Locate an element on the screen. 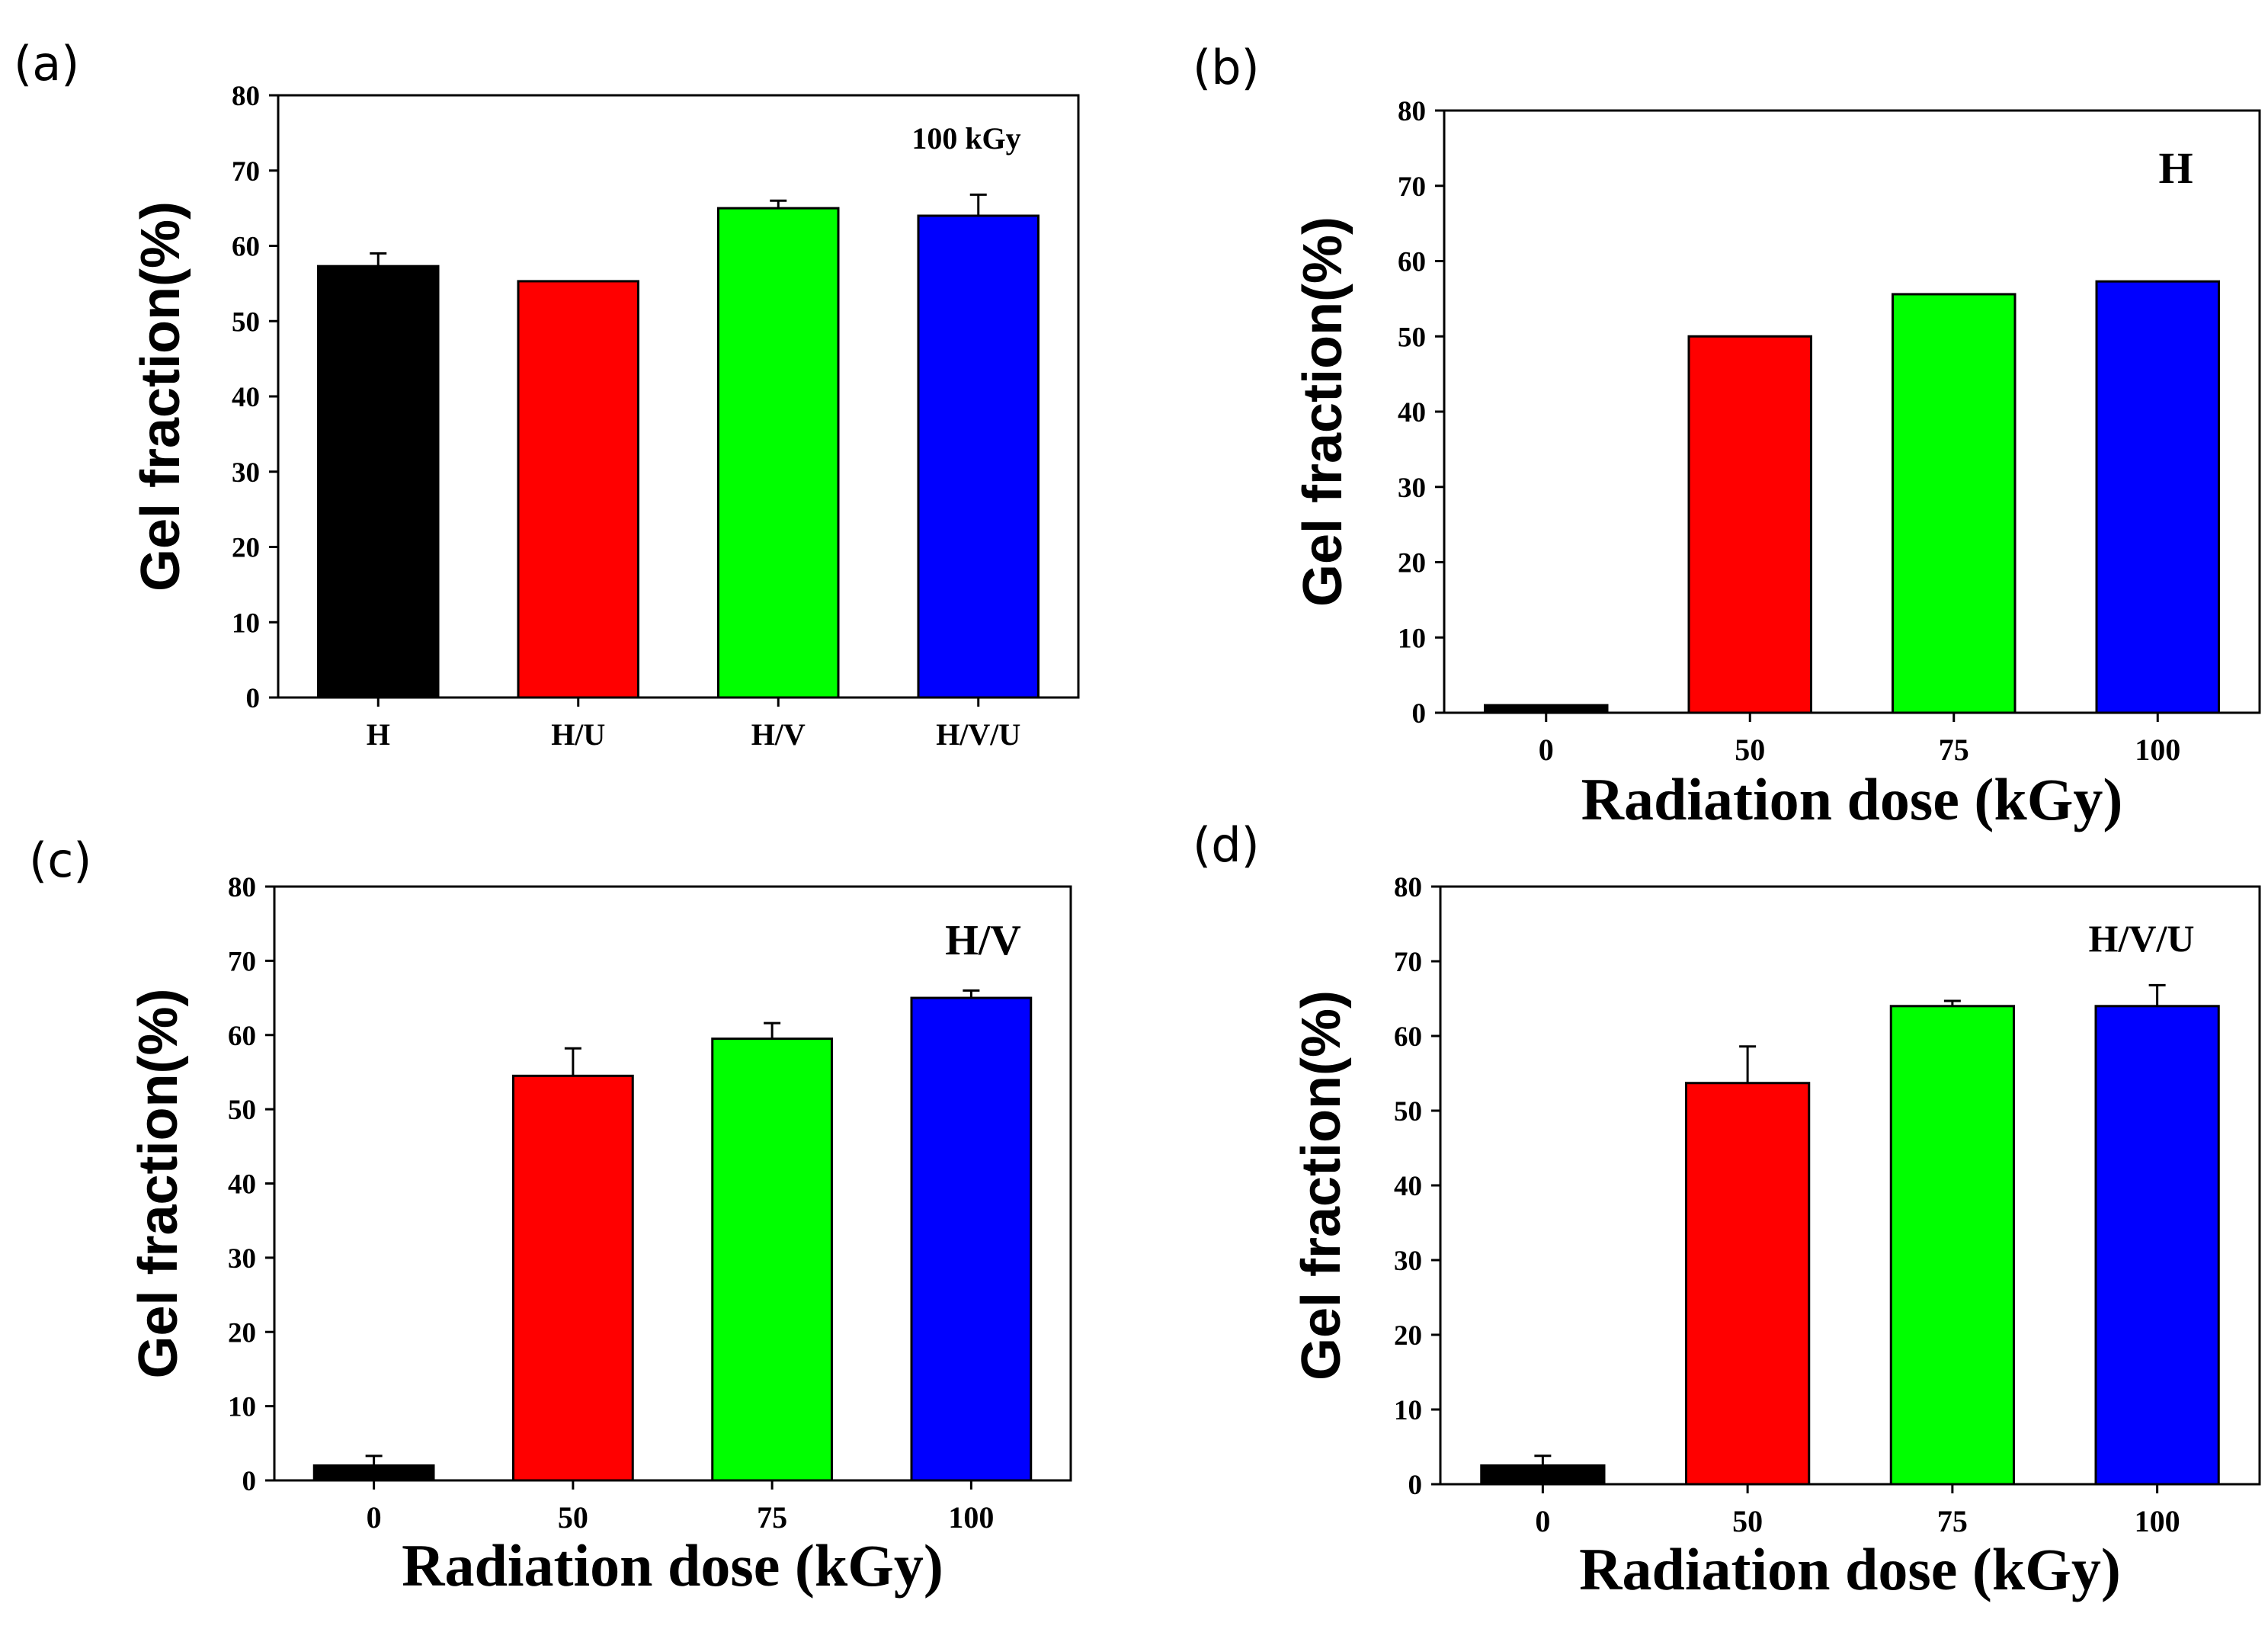 The width and height of the screenshot is (2268, 1626). panel-d-ytick-1: 10 is located at coordinates (1408, 1411).